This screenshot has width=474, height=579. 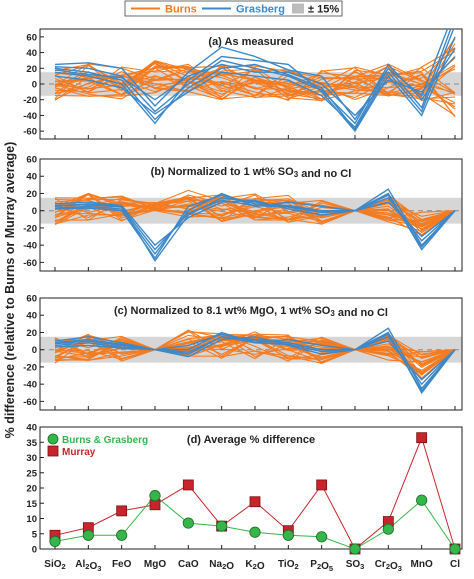 I want to click on legend-d-green-label: Burns & Grasberg, so click(x=105, y=440).